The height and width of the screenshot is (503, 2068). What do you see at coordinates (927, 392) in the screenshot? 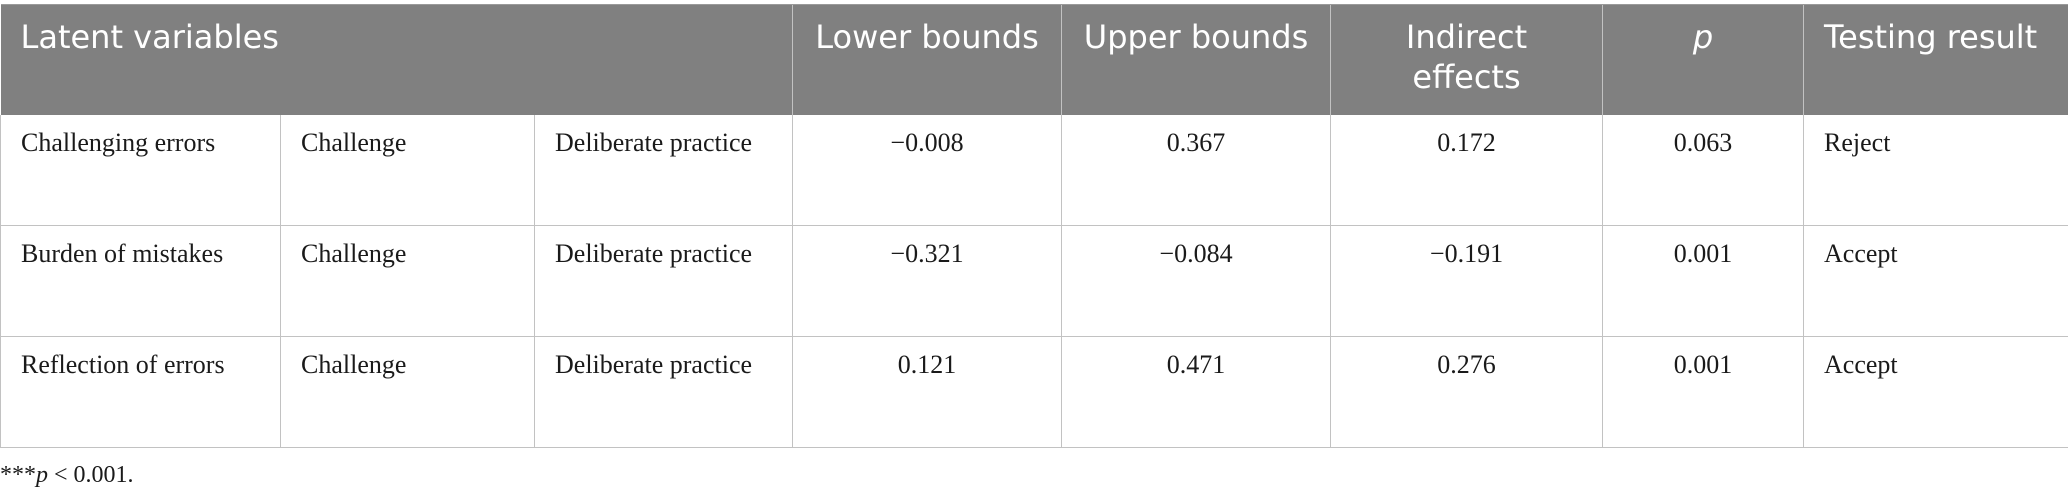
I see `cell-lower-bound: 0.121` at bounding box center [927, 392].